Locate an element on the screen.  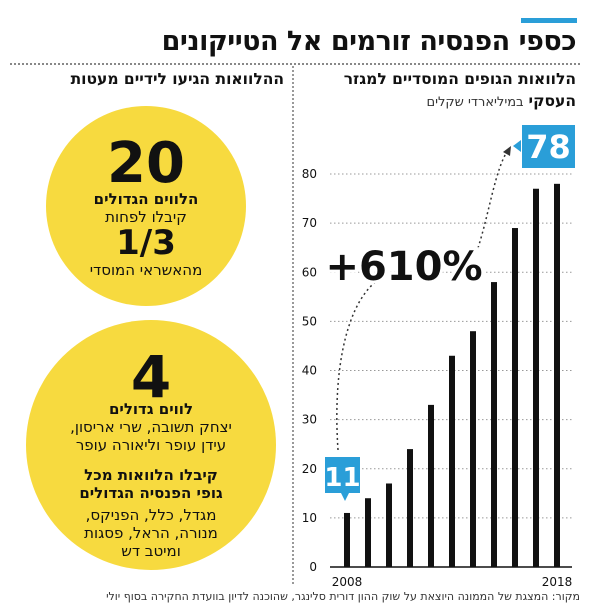
growth-label: +610% is located at coordinates (403, 267).